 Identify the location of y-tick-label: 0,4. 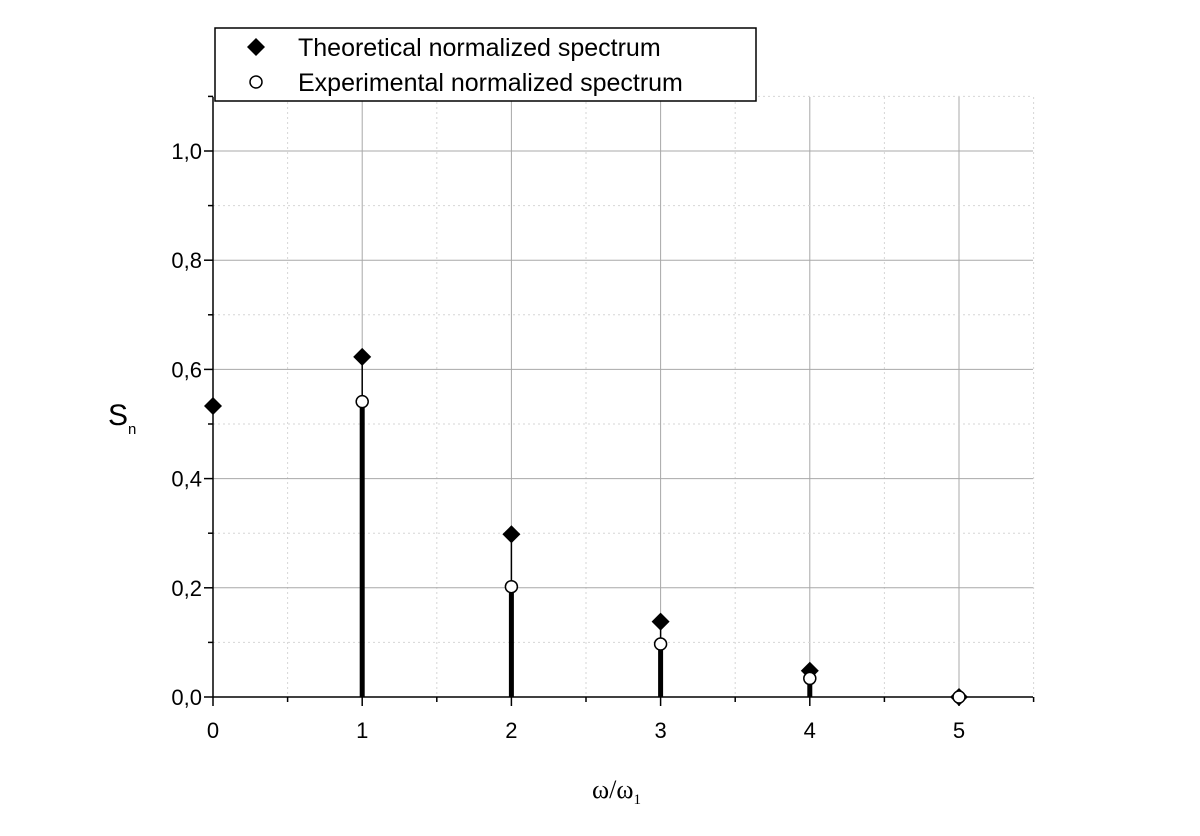
(186, 479).